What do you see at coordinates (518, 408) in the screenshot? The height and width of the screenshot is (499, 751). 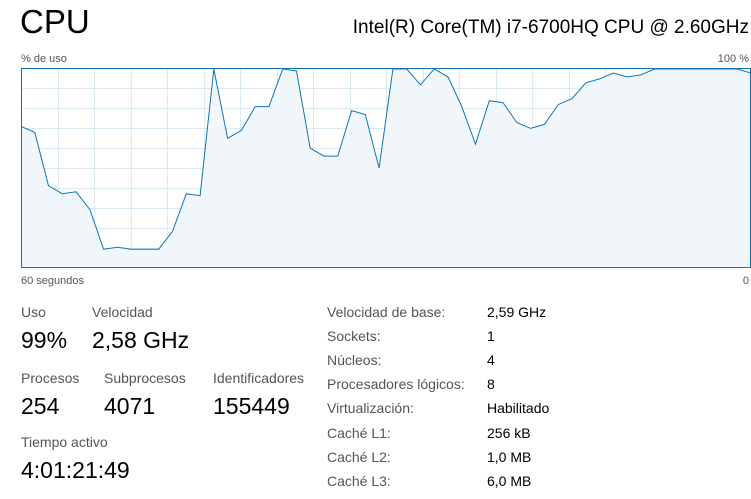 I see `prop-value-virtualization: Habilitado` at bounding box center [518, 408].